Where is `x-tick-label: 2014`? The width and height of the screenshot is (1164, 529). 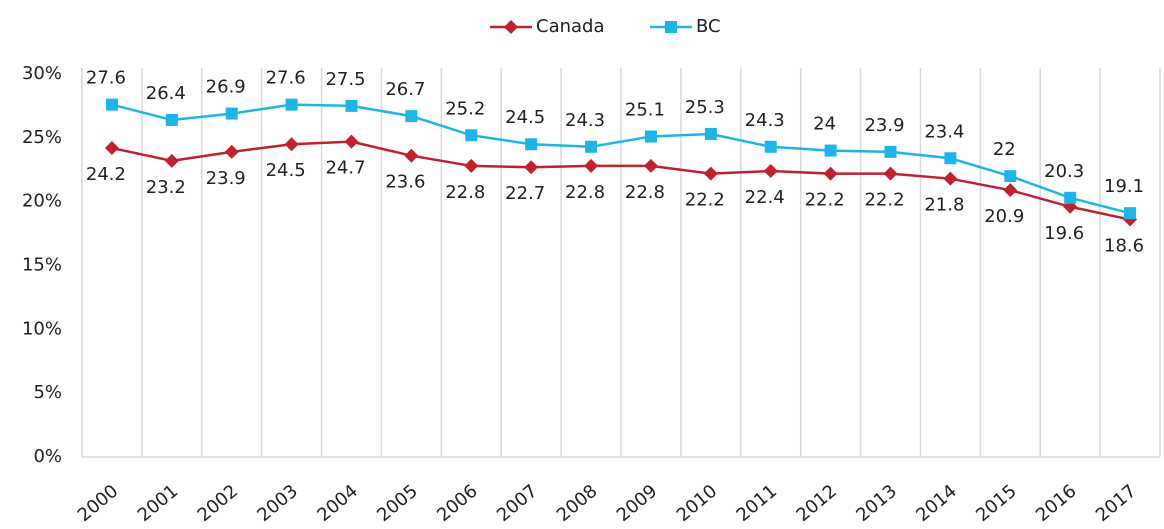 x-tick-label: 2014 is located at coordinates (936, 504).